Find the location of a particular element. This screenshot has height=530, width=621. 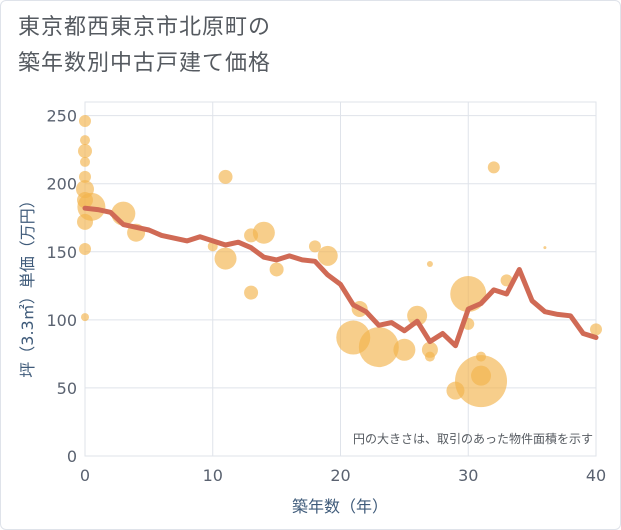

y-axis-title: 坪（3.3㎡）単価（万円） is located at coordinates (27, 284).